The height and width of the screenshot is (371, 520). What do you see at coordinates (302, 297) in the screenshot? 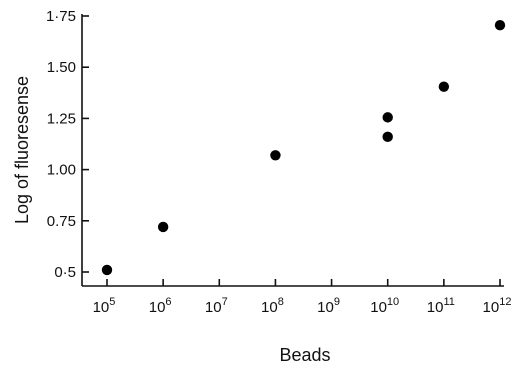
I see `x-ticks: 10⁵ 10⁶ 10⁷ 10⁸ 10⁹ 10¹⁰ 10¹¹ 10¹²` at bounding box center [302, 297].